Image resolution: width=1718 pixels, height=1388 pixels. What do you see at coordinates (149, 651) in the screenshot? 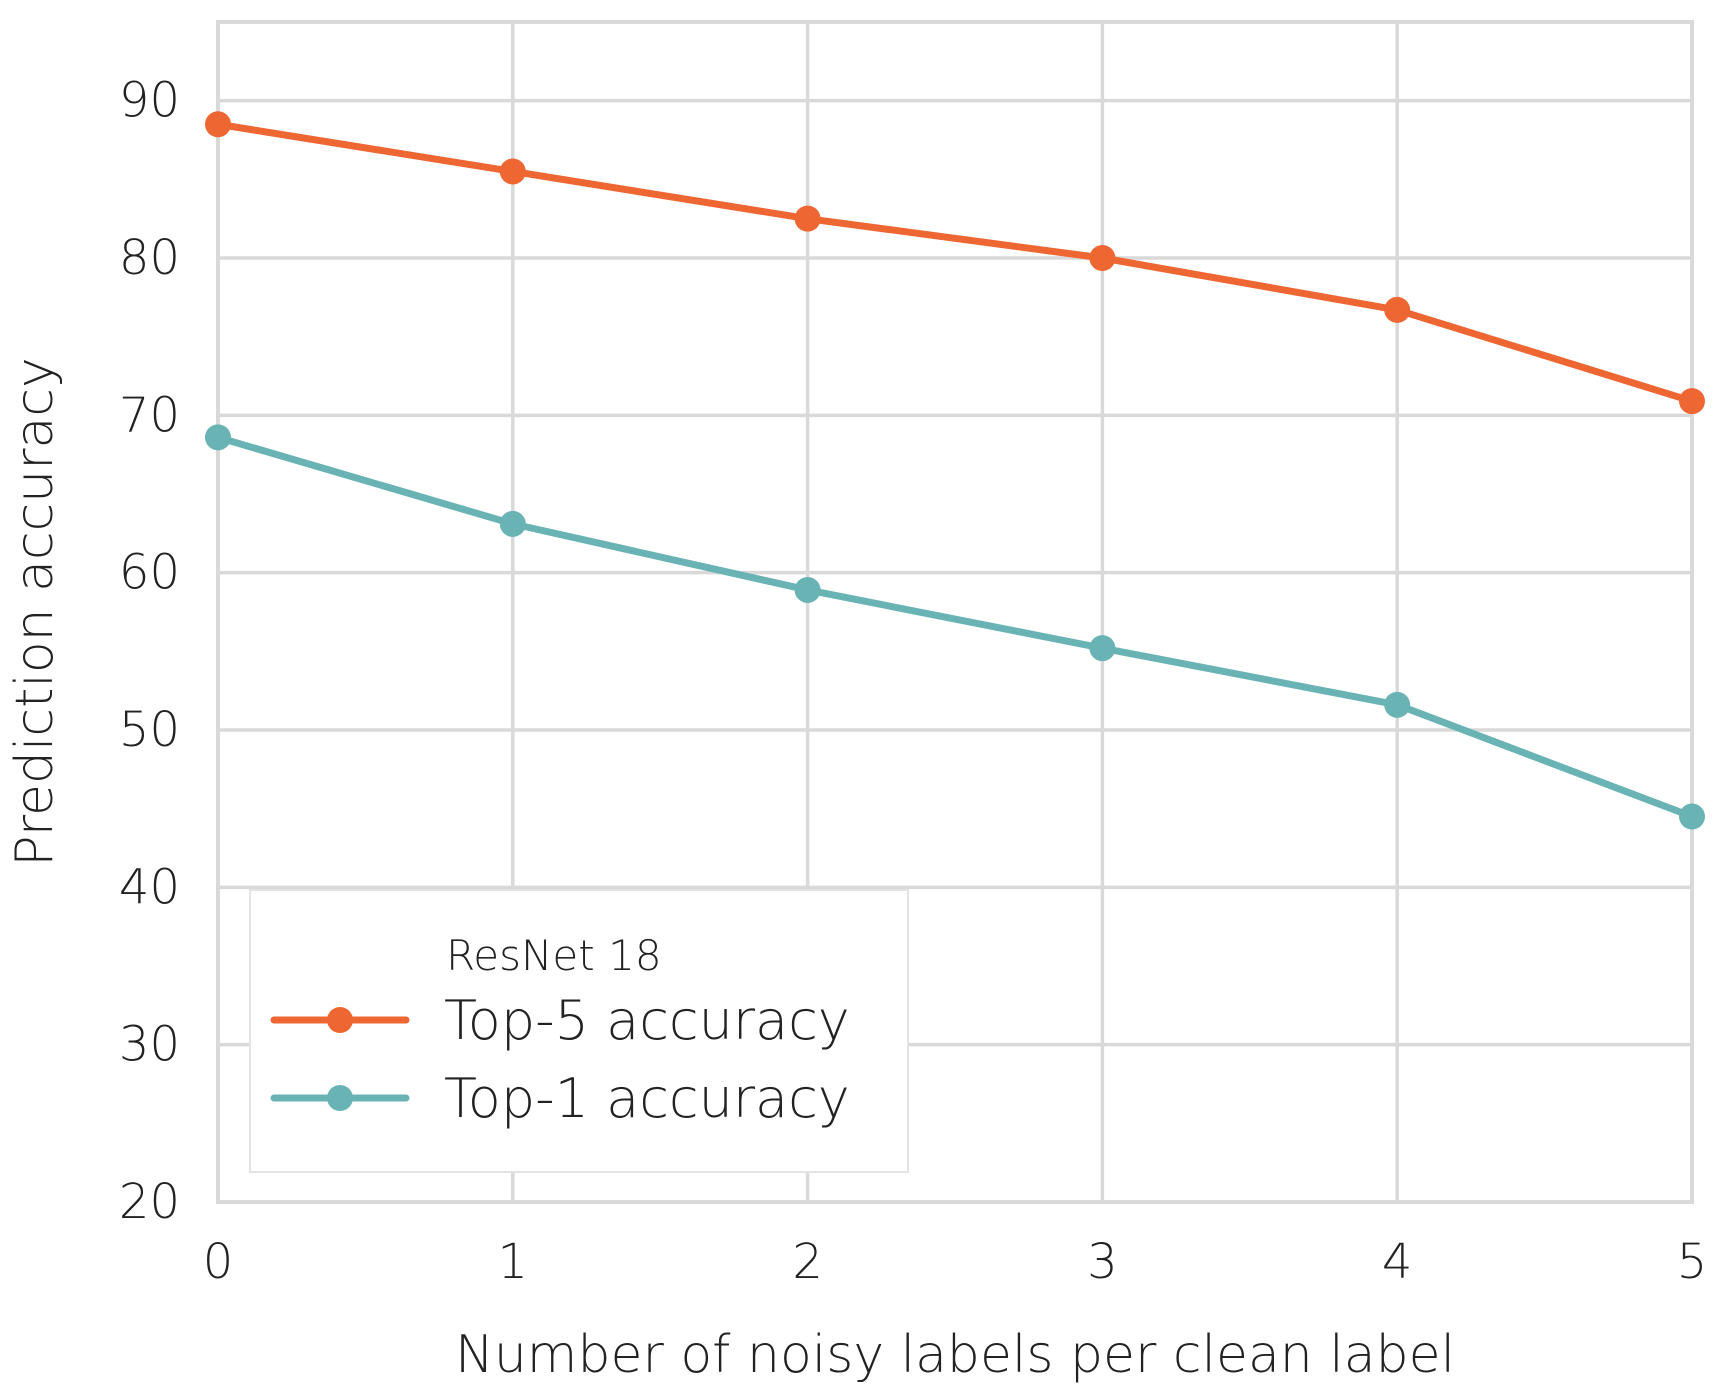
I see `y-tick-labels: 20 30 40 50 60 70 80 90` at bounding box center [149, 651].